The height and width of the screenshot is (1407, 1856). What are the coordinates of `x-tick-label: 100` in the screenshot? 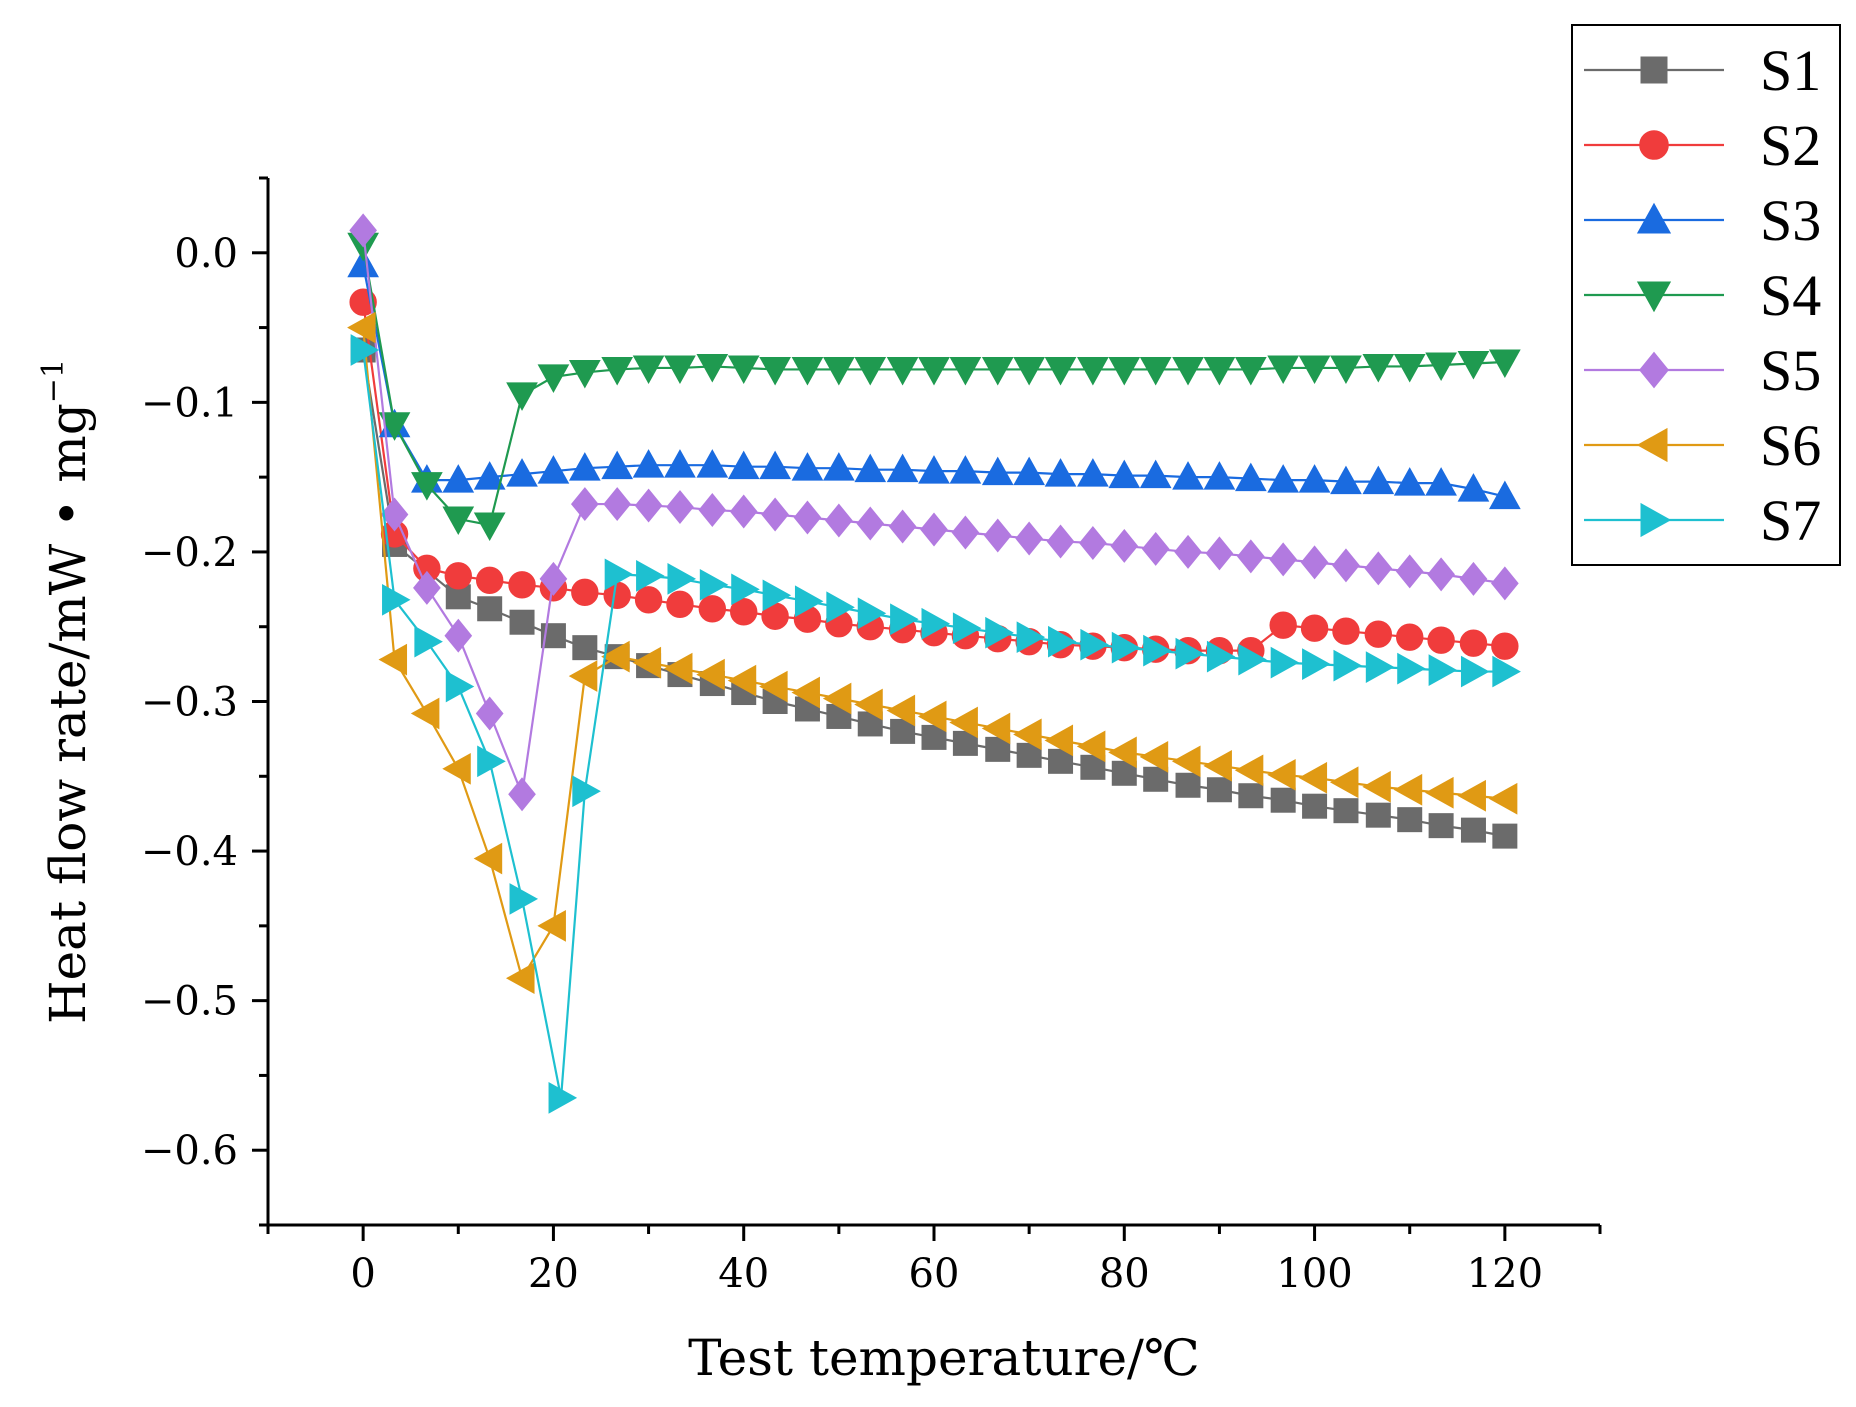 It's located at (1314, 1274).